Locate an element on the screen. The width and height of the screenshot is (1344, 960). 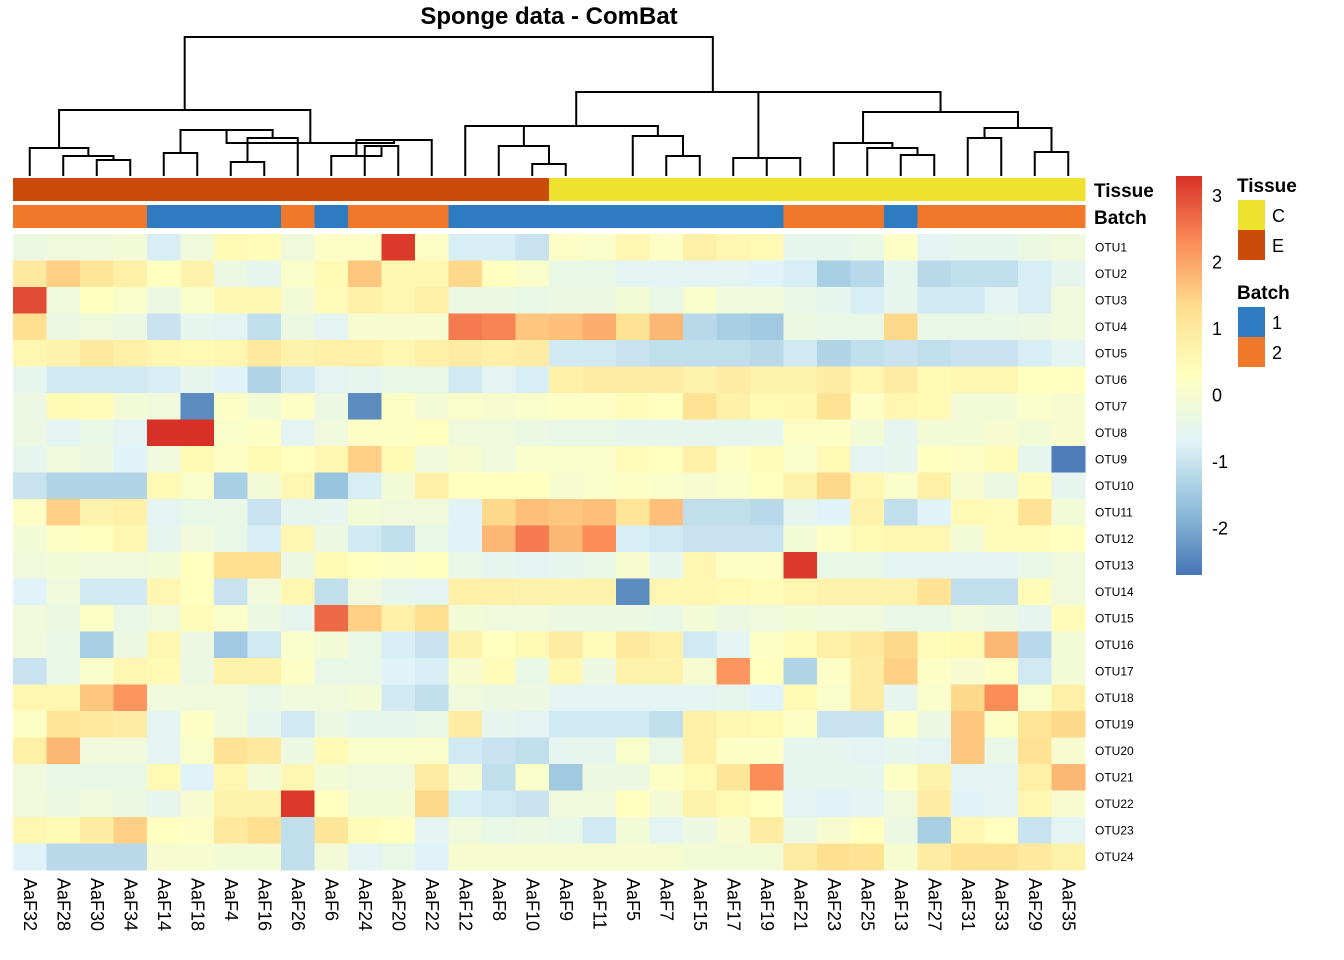
heatmap-cell-otu14-aaf6 is located at coordinates (331, 592).